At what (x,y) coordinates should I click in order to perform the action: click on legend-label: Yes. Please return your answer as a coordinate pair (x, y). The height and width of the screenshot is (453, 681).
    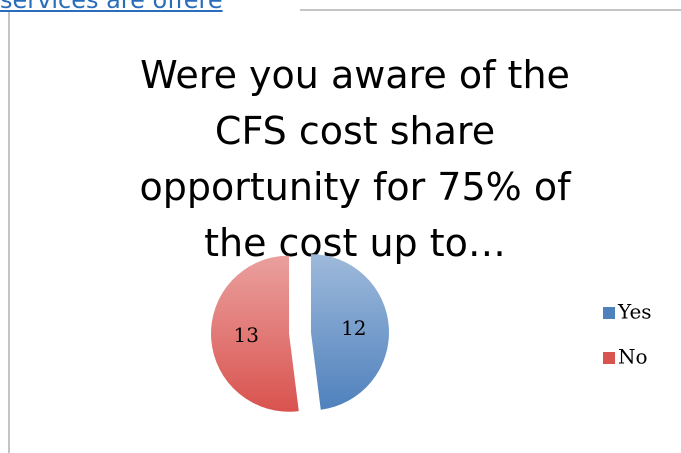
    Looking at the image, I should click on (634, 312).